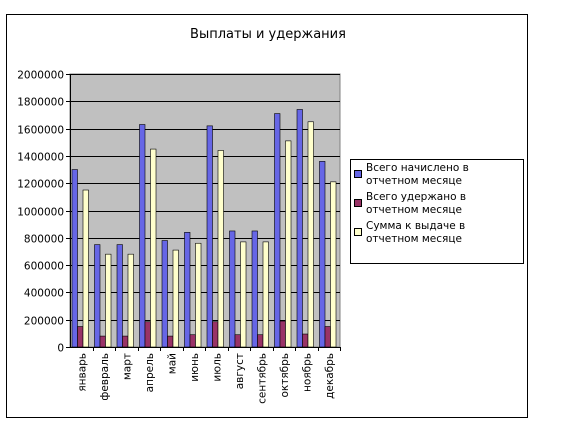  What do you see at coordinates (44, 294) in the screenshot?
I see `y-tick-label: 400000` at bounding box center [44, 294].